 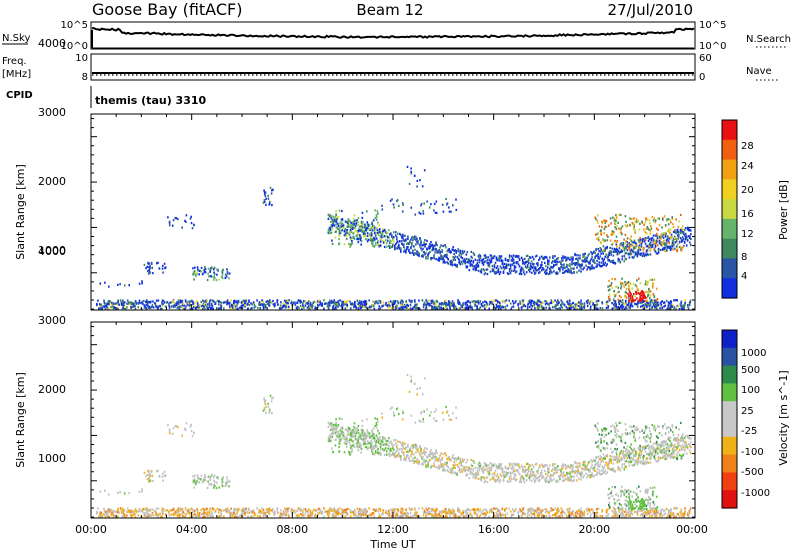 What do you see at coordinates (393, 37) in the screenshot?
I see `noise-sky-curve` at bounding box center [393, 37].